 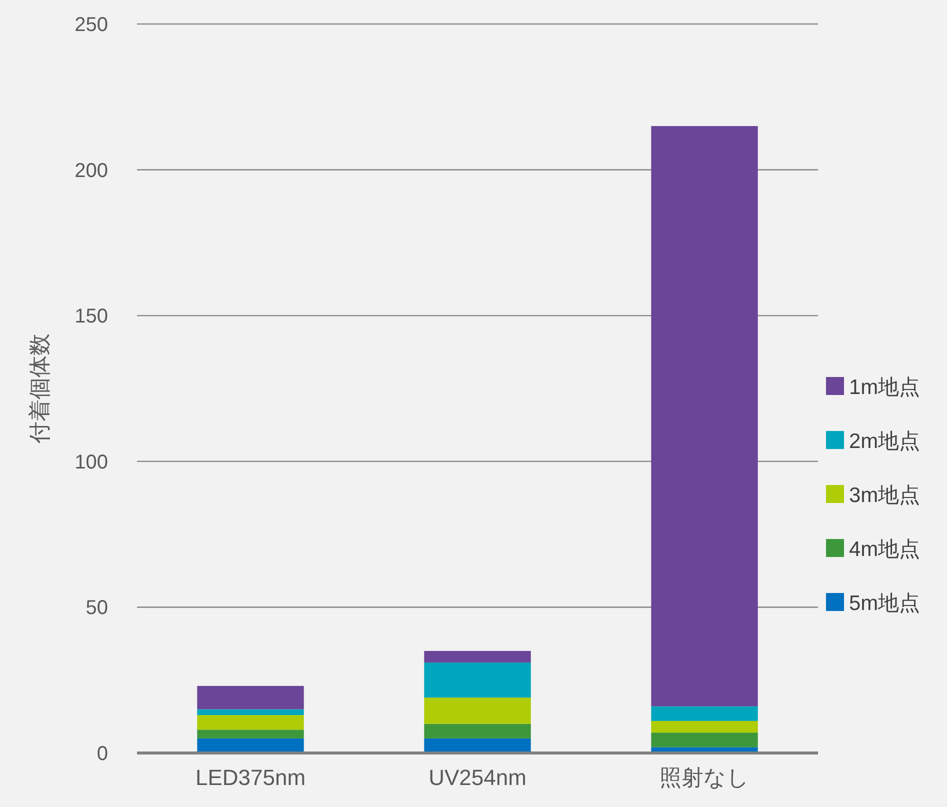 What do you see at coordinates (884, 549) in the screenshot?
I see `legend-label: 4m地点` at bounding box center [884, 549].